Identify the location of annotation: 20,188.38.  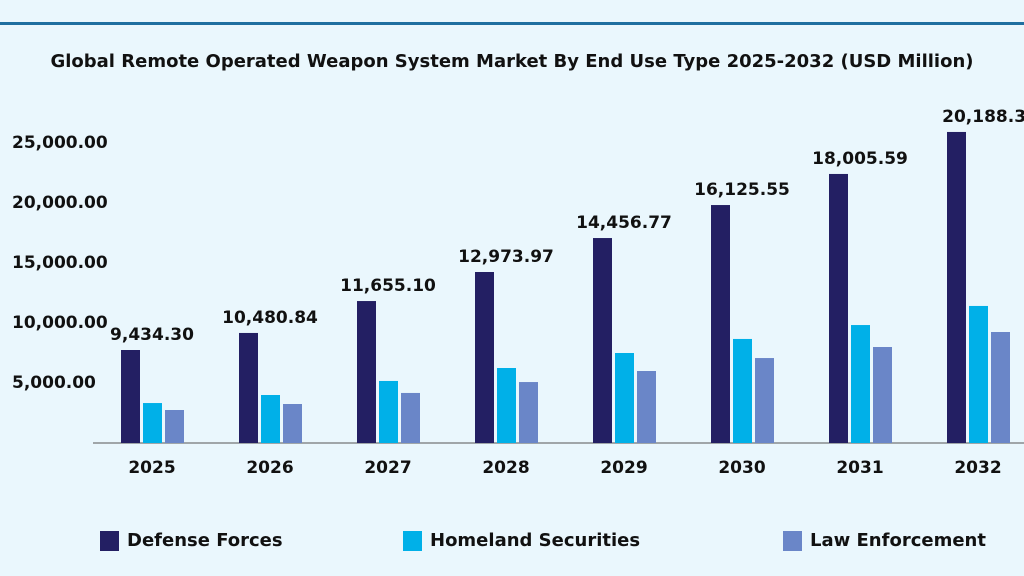
(983, 117).